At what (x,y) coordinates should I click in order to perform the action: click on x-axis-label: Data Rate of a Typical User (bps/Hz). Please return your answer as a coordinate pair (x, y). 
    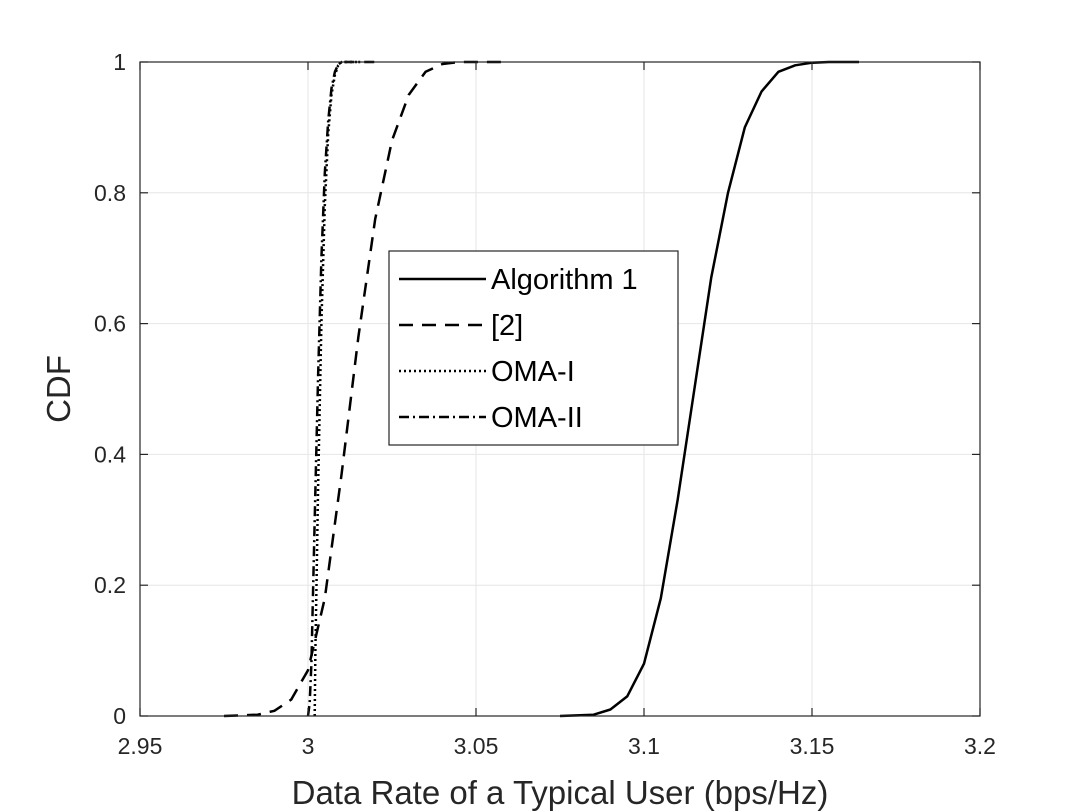
    Looking at the image, I should click on (560, 792).